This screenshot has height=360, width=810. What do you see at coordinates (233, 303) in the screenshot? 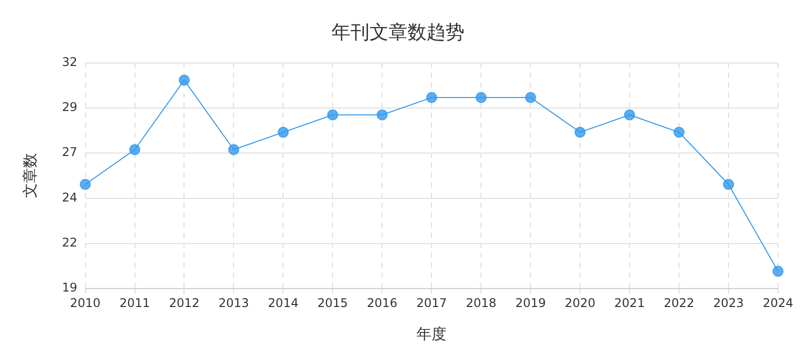
I see `x-tick-label: 2013` at bounding box center [233, 303].